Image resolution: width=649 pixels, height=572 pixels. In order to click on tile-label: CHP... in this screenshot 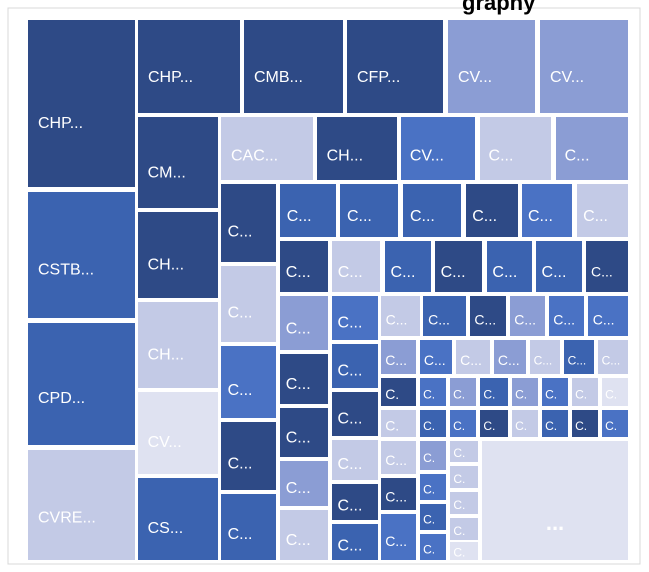, I will do `click(60, 123)`.